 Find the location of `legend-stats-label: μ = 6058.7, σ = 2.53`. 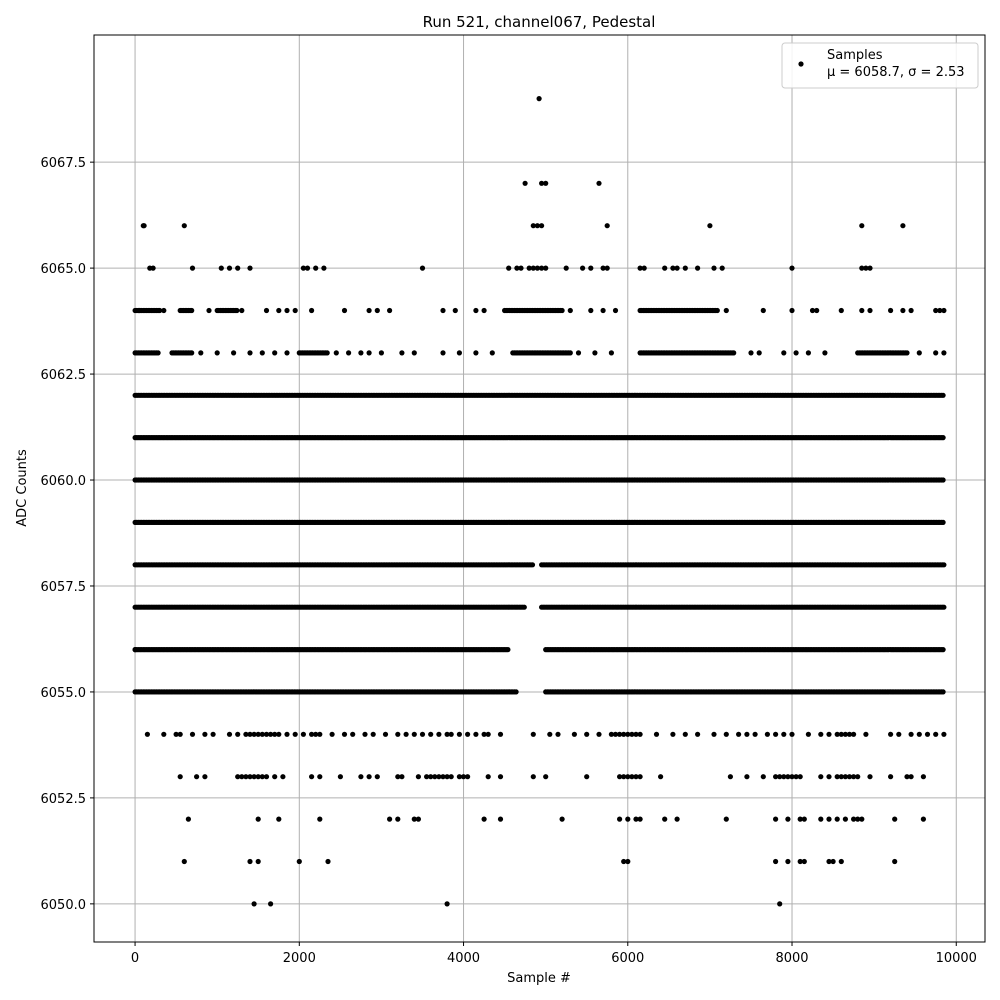

legend-stats-label: μ = 6058.7, σ = 2.53 is located at coordinates (896, 72).